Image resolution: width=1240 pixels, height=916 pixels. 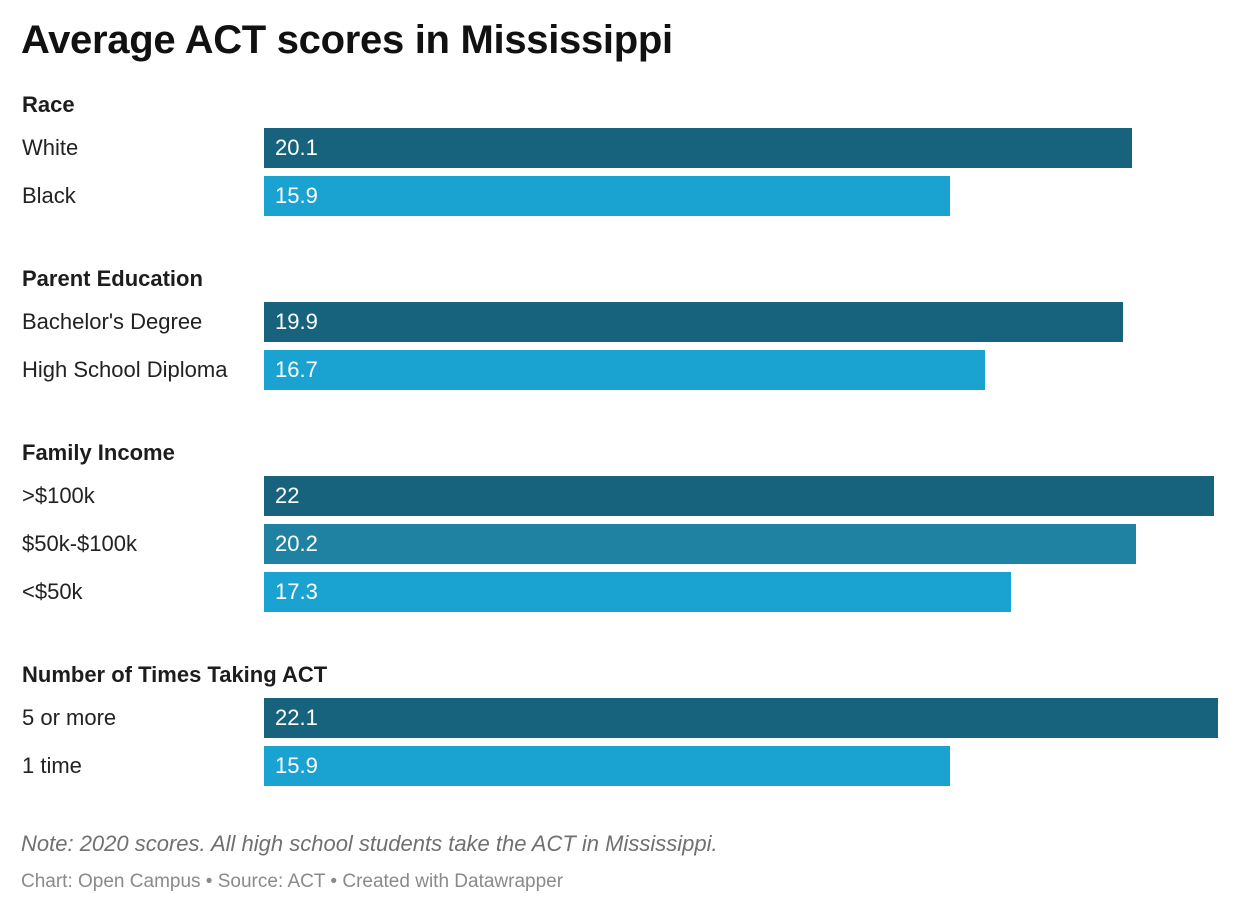 What do you see at coordinates (125, 369) in the screenshot?
I see `row-label: High School Diploma` at bounding box center [125, 369].